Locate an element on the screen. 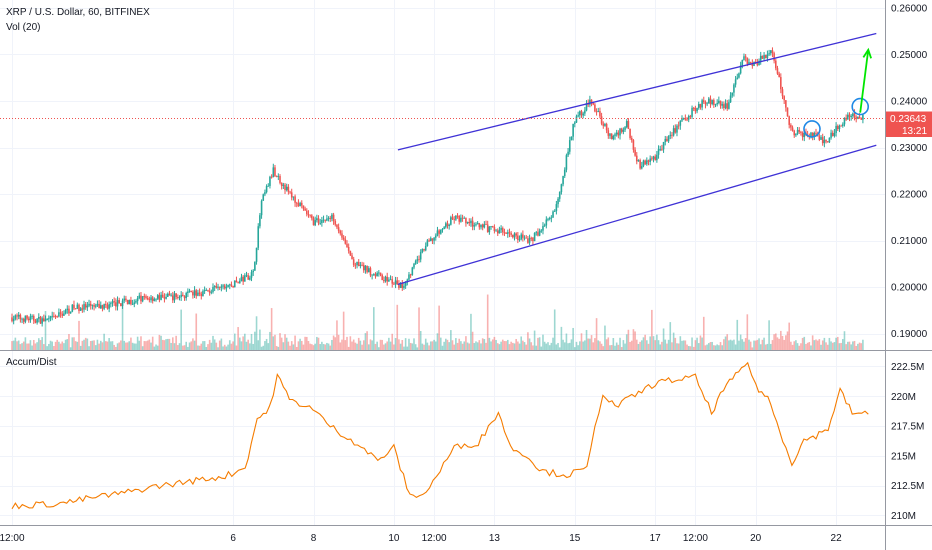  channel-lower-line is located at coordinates (637, 214).